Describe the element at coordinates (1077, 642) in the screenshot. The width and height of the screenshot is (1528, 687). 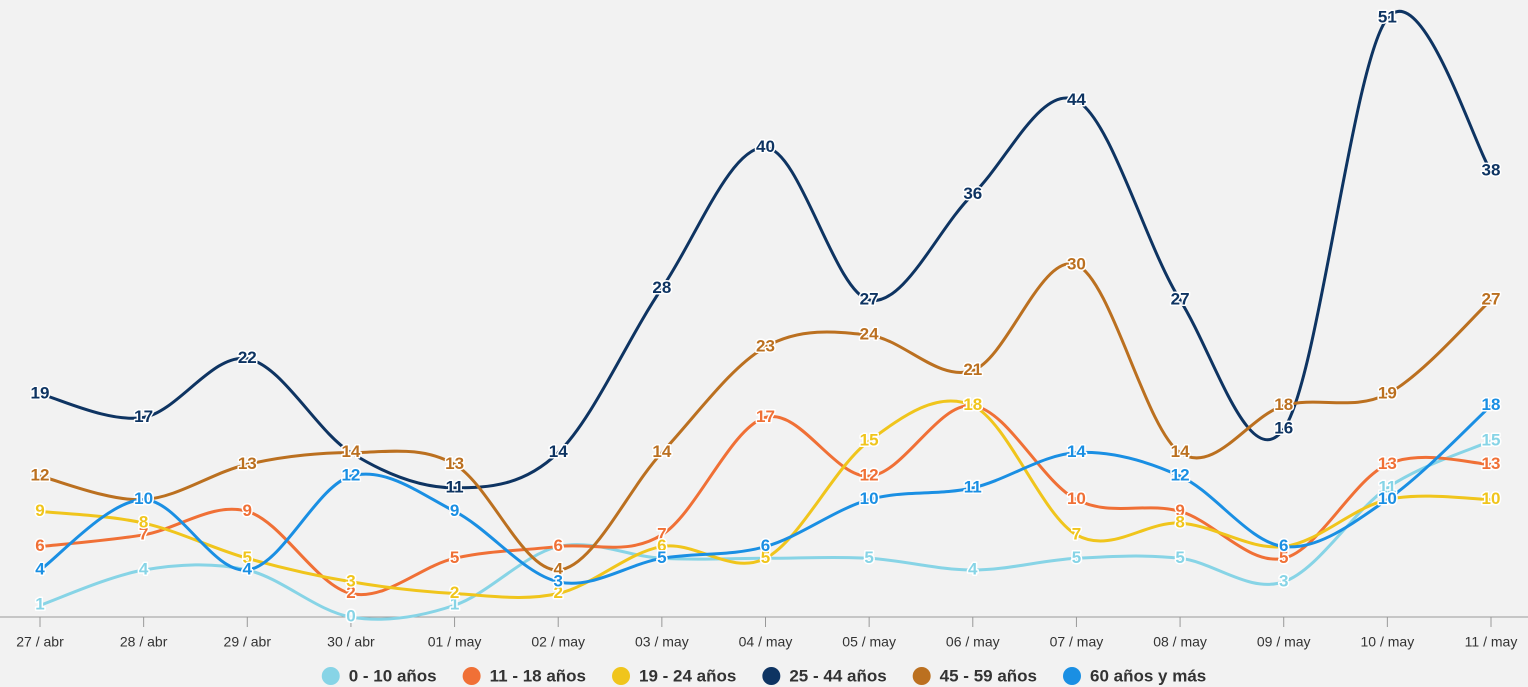
I see `x-tick-label: 07 / may` at that location.